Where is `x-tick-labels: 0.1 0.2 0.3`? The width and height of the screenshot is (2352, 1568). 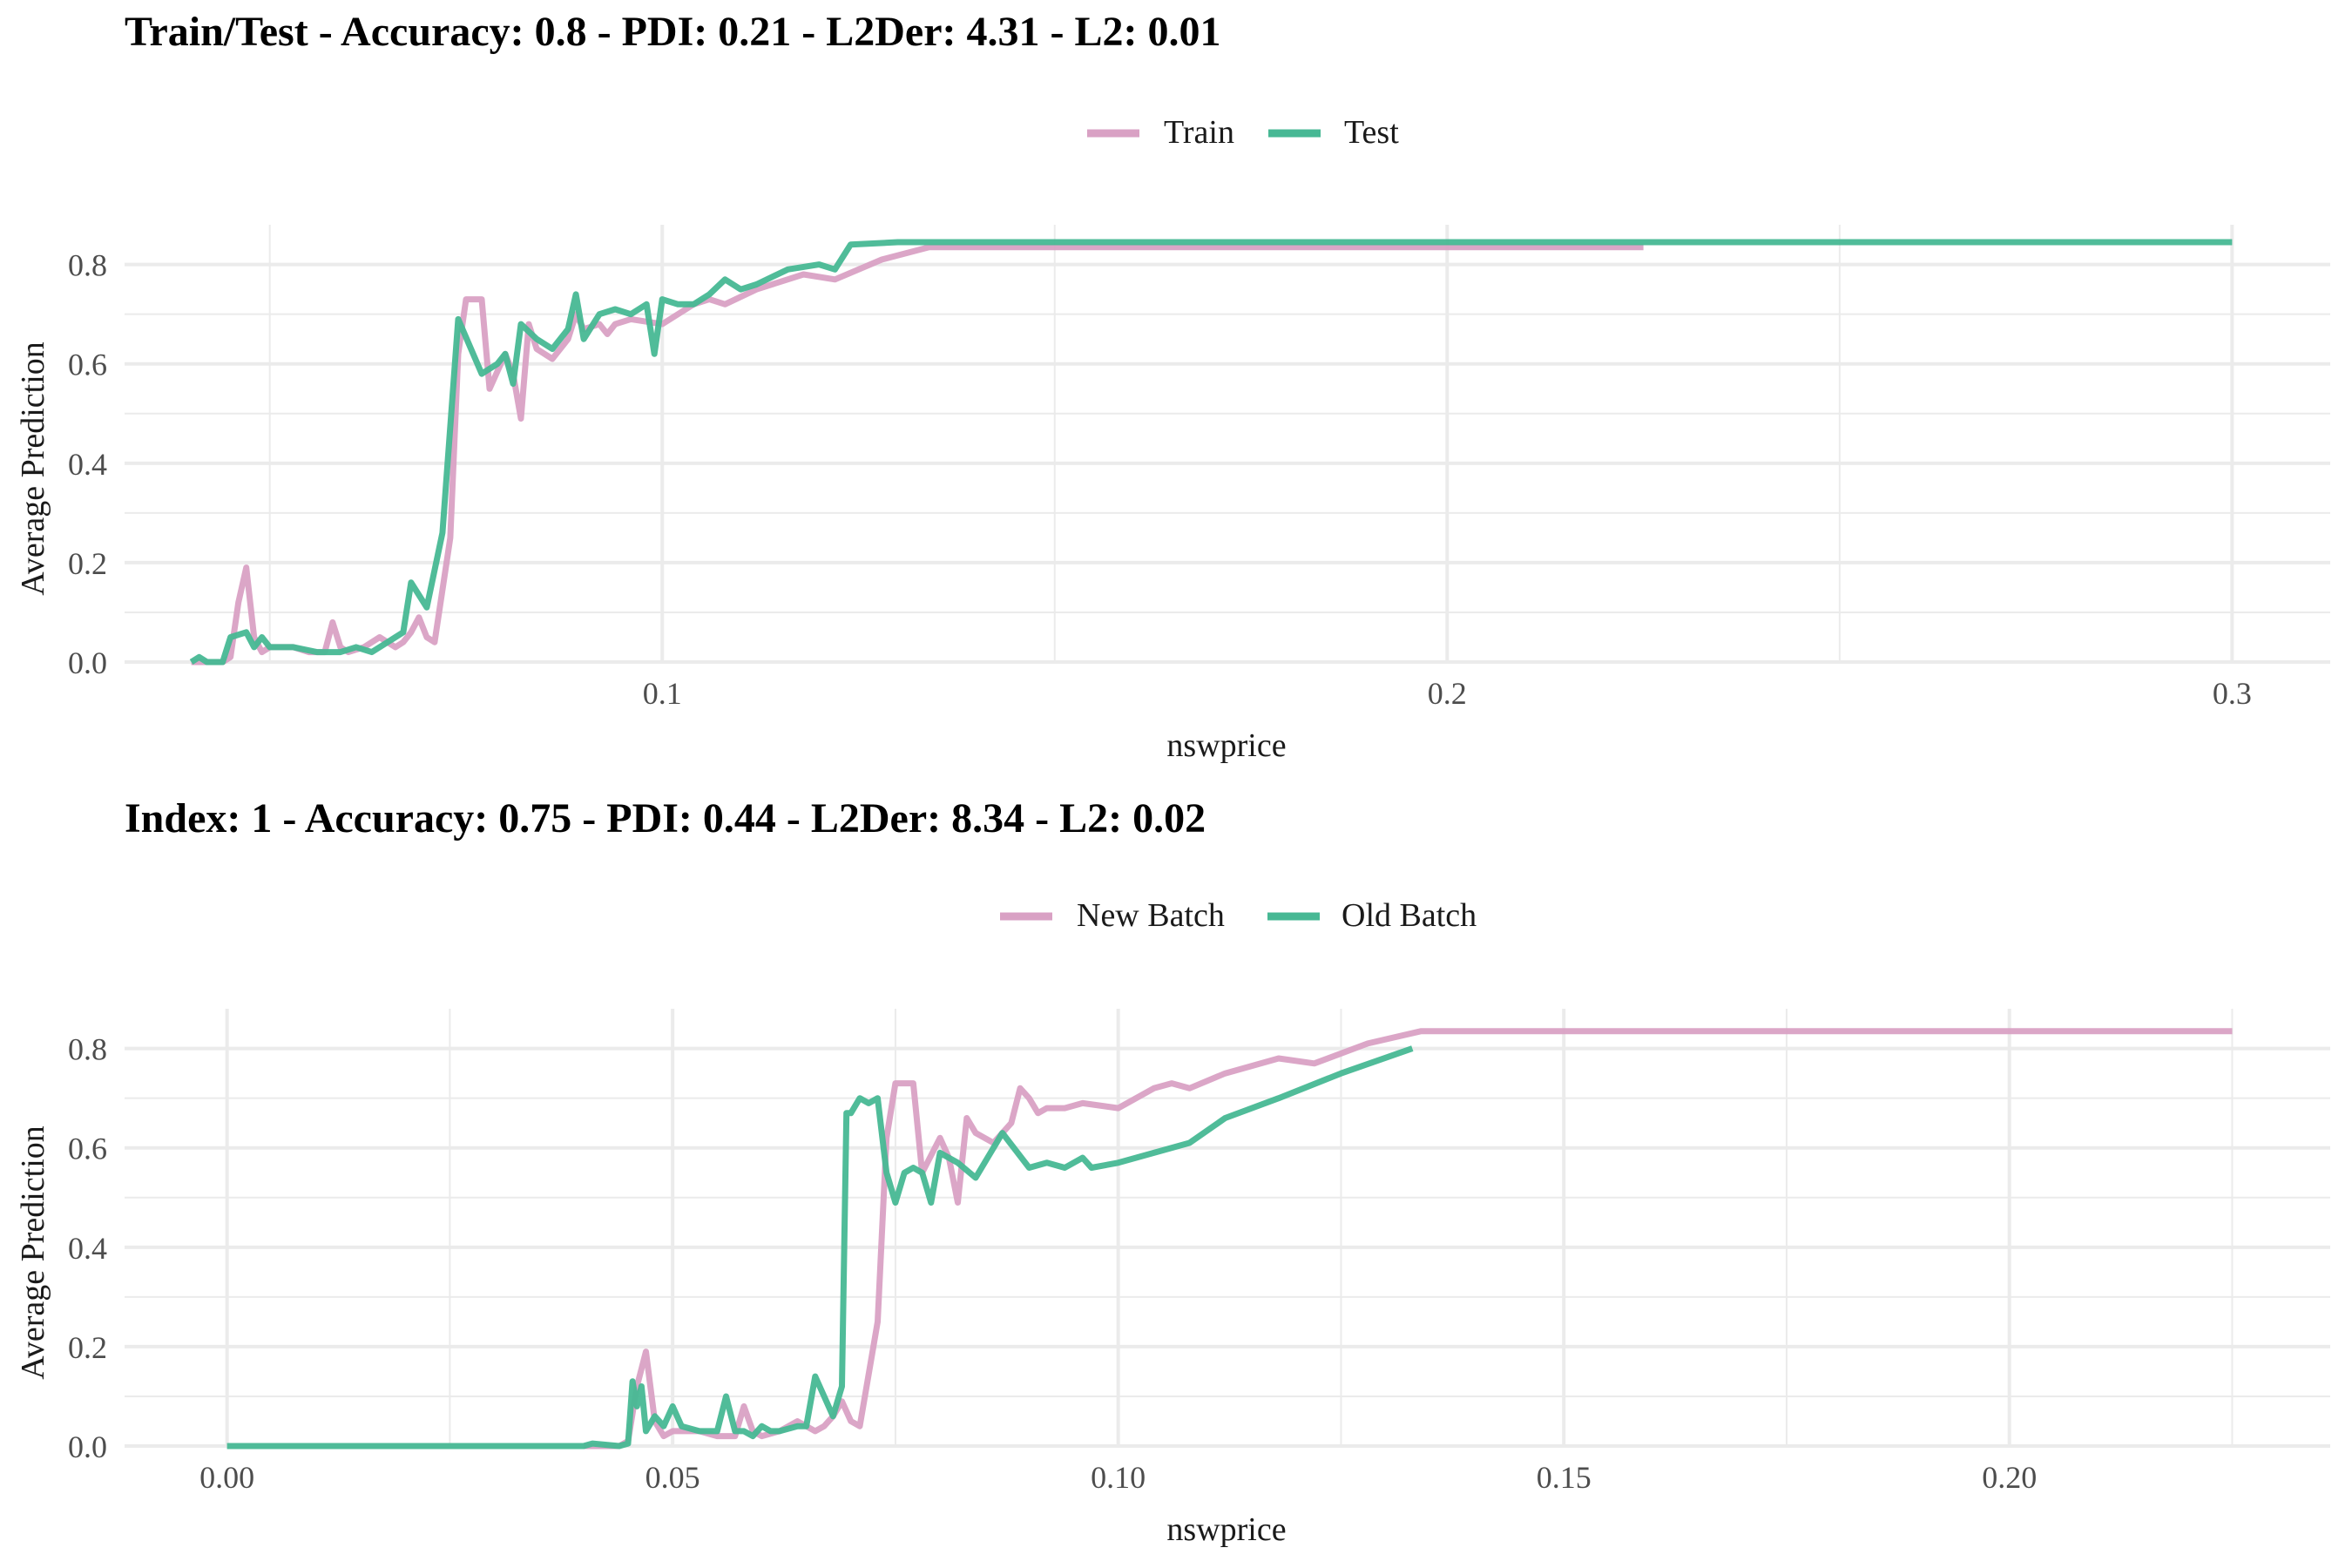
x-tick-labels: 0.1 0.2 0.3 is located at coordinates (1447, 693).